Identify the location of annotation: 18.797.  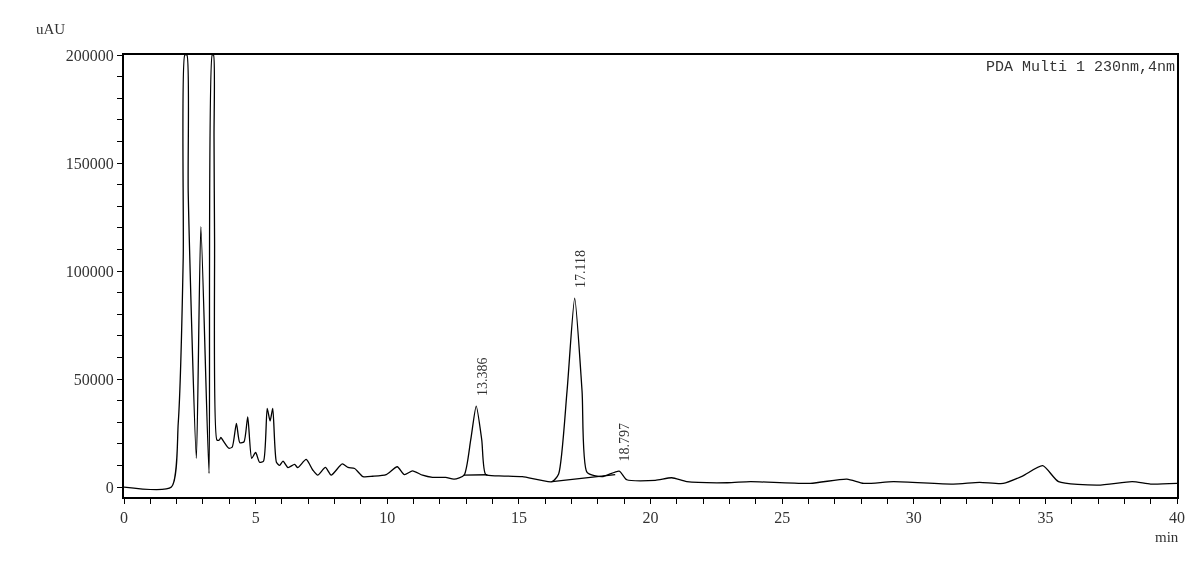
(625, 442).